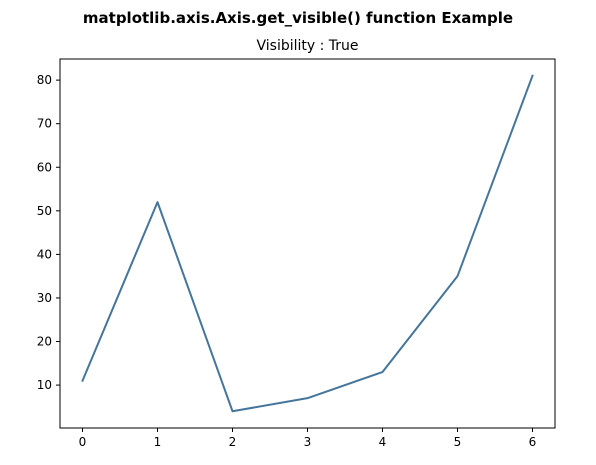  What do you see at coordinates (44, 385) in the screenshot?
I see `y-tick-label: 10` at bounding box center [44, 385].